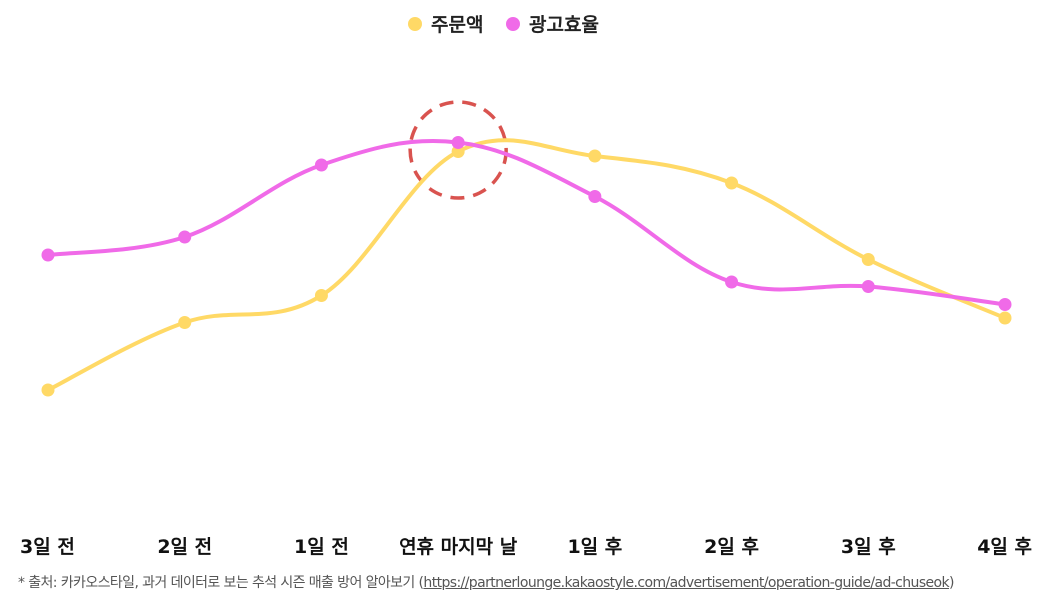 This screenshot has width=1045, height=614. I want to click on highlight-layer, so click(458, 150).